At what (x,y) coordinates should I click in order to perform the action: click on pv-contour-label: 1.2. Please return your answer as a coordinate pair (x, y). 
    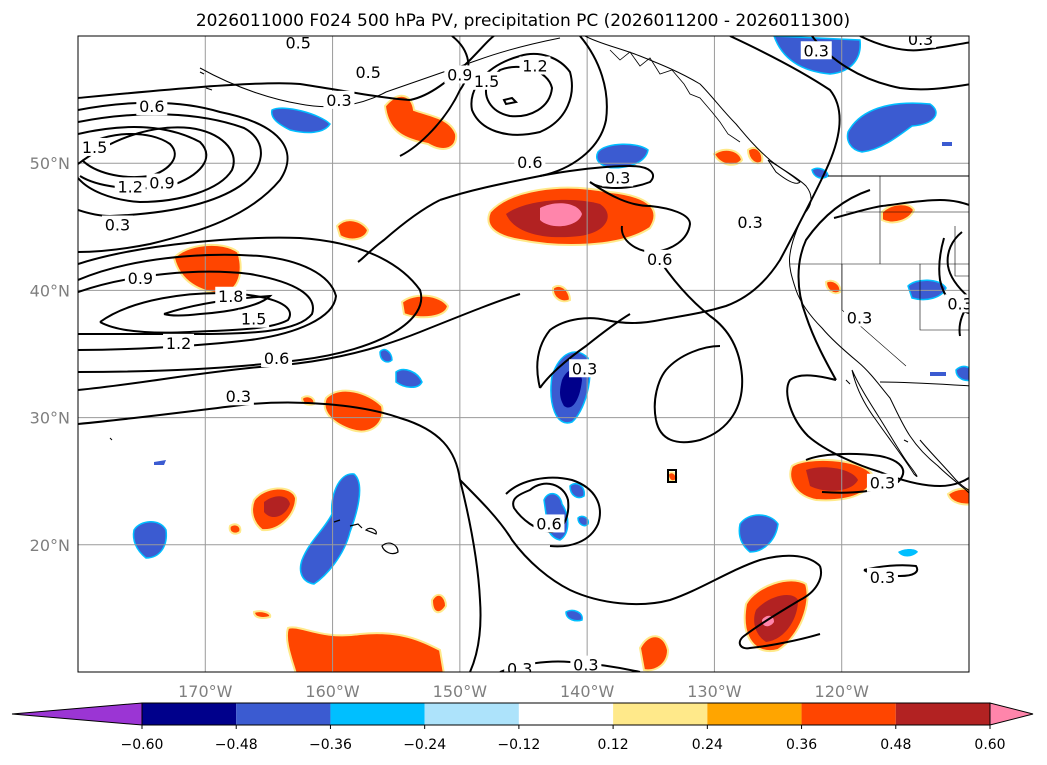
    Looking at the image, I should click on (534, 66).